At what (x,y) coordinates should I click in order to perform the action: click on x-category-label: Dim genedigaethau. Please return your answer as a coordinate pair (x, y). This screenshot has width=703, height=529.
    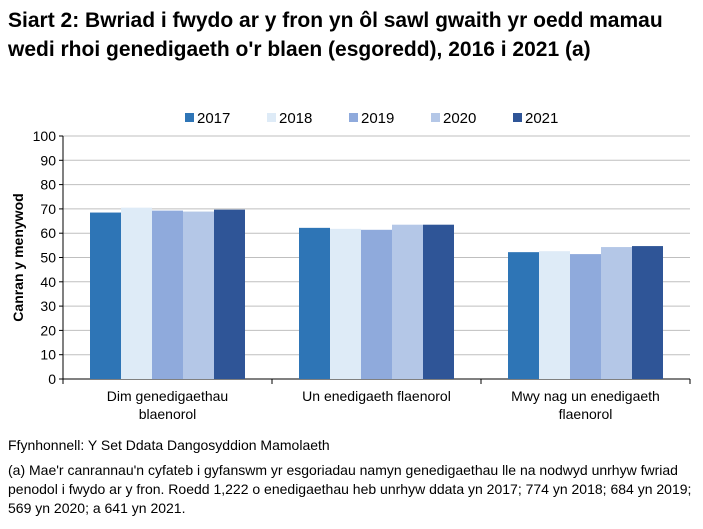
    Looking at the image, I should click on (167, 396).